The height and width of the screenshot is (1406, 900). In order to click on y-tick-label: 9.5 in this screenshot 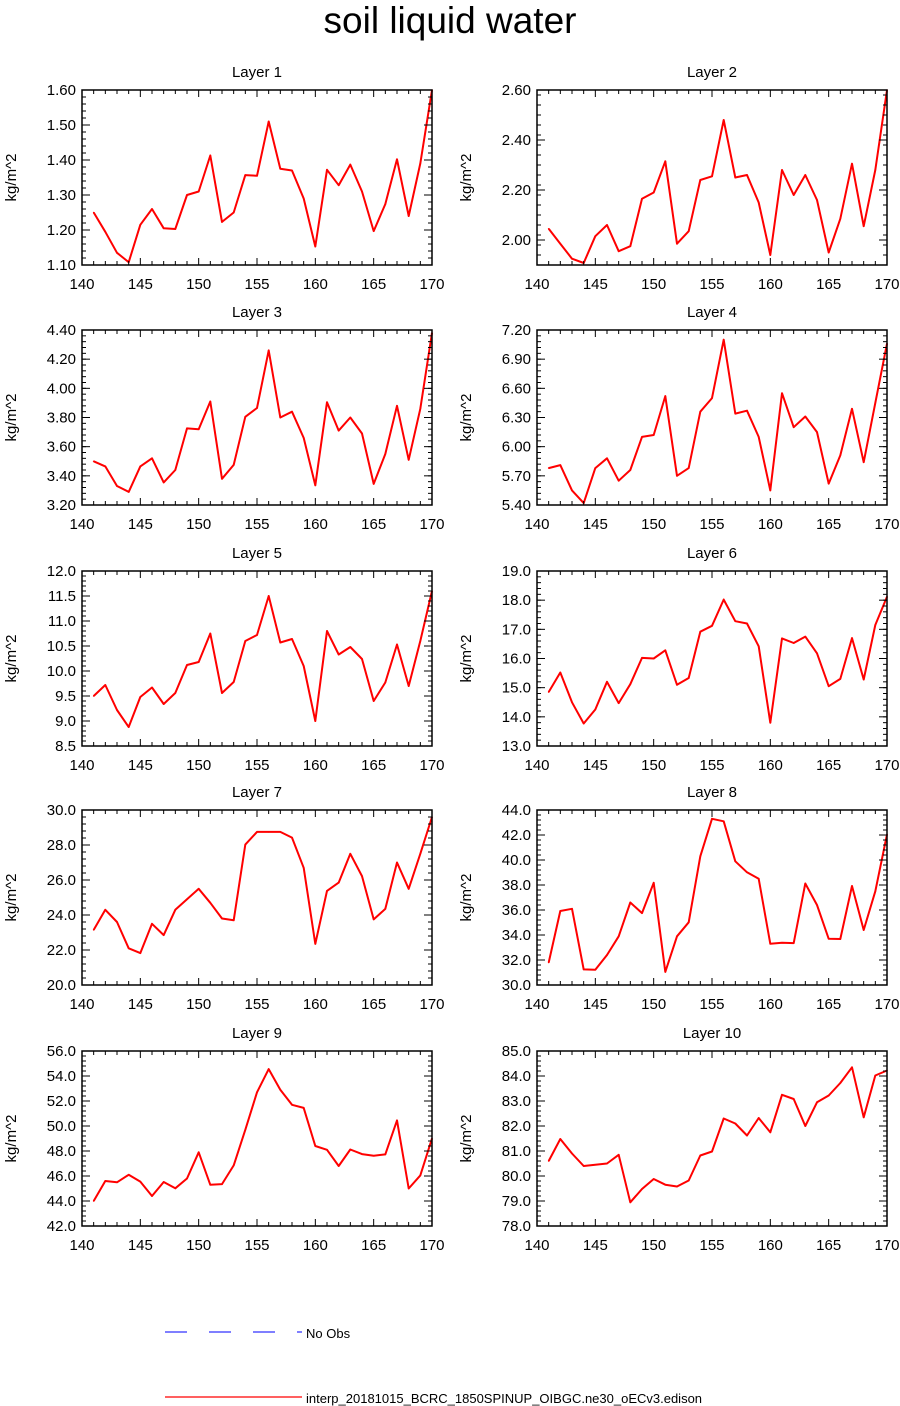, I will do `click(65, 696)`.